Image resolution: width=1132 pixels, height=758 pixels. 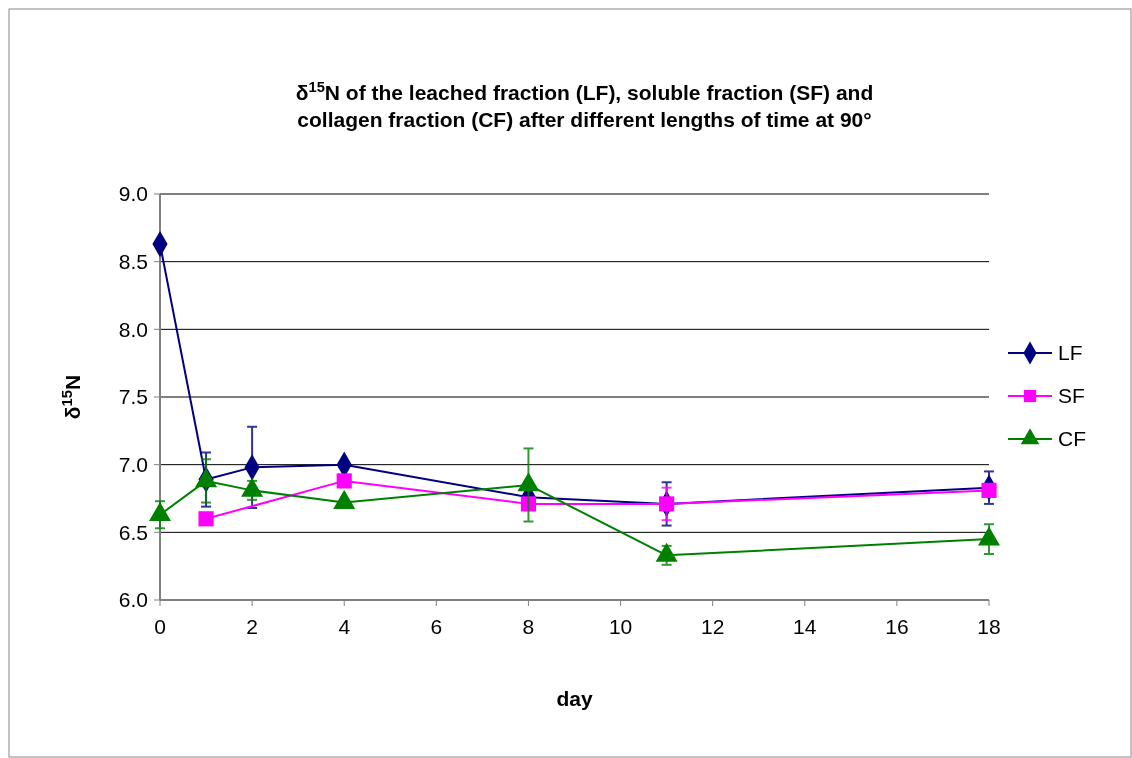 I want to click on x-tick-label: 8, so click(x=528, y=626).